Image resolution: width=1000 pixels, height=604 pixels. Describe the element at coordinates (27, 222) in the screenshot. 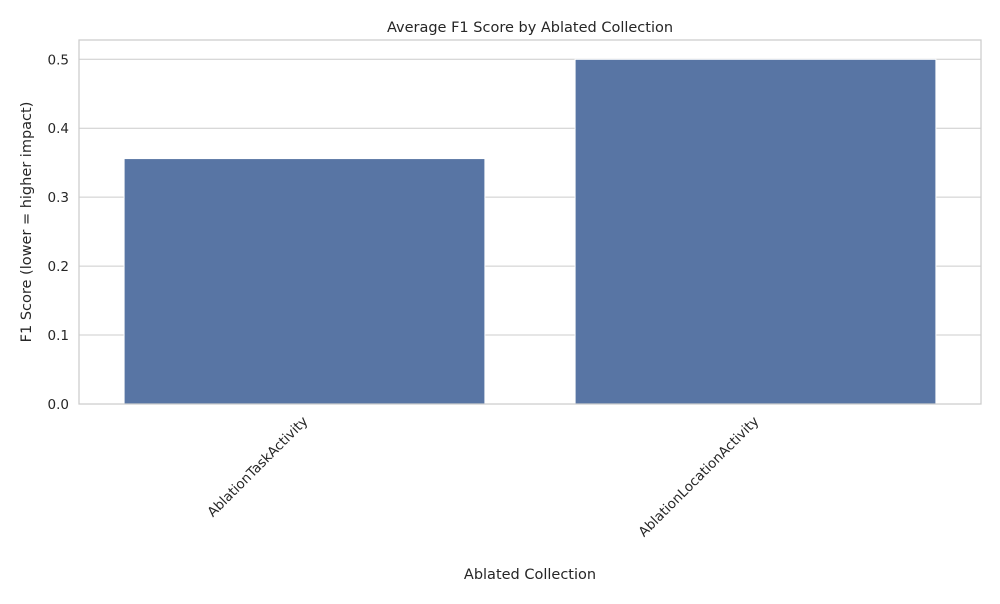

I see `y-axis-label: F1 Score (lower = higher impact)` at that location.